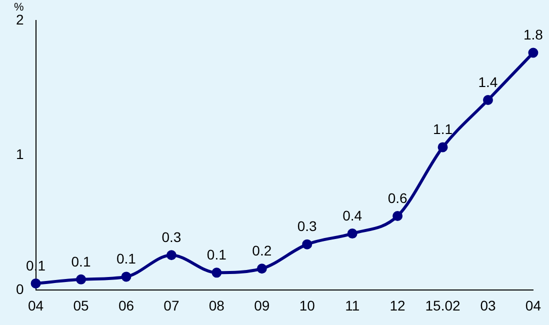 The image size is (549, 325). I want to click on x-tick-label: 03, so click(488, 305).